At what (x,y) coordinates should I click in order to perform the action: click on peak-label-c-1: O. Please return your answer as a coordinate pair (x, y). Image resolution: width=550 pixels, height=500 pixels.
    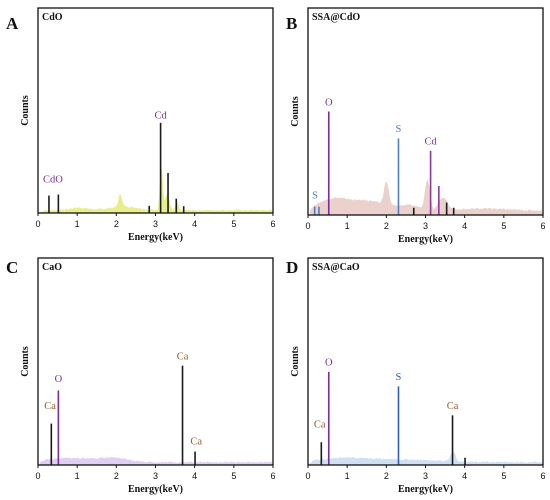
    Looking at the image, I should click on (59, 379).